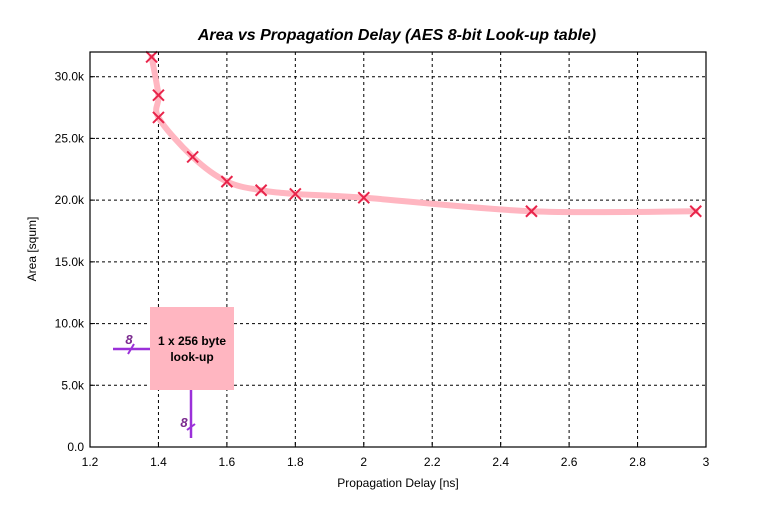 The height and width of the screenshot is (508, 782). Describe the element at coordinates (70, 77) in the screenshot. I see `y-tick-label: 30.0k` at that location.